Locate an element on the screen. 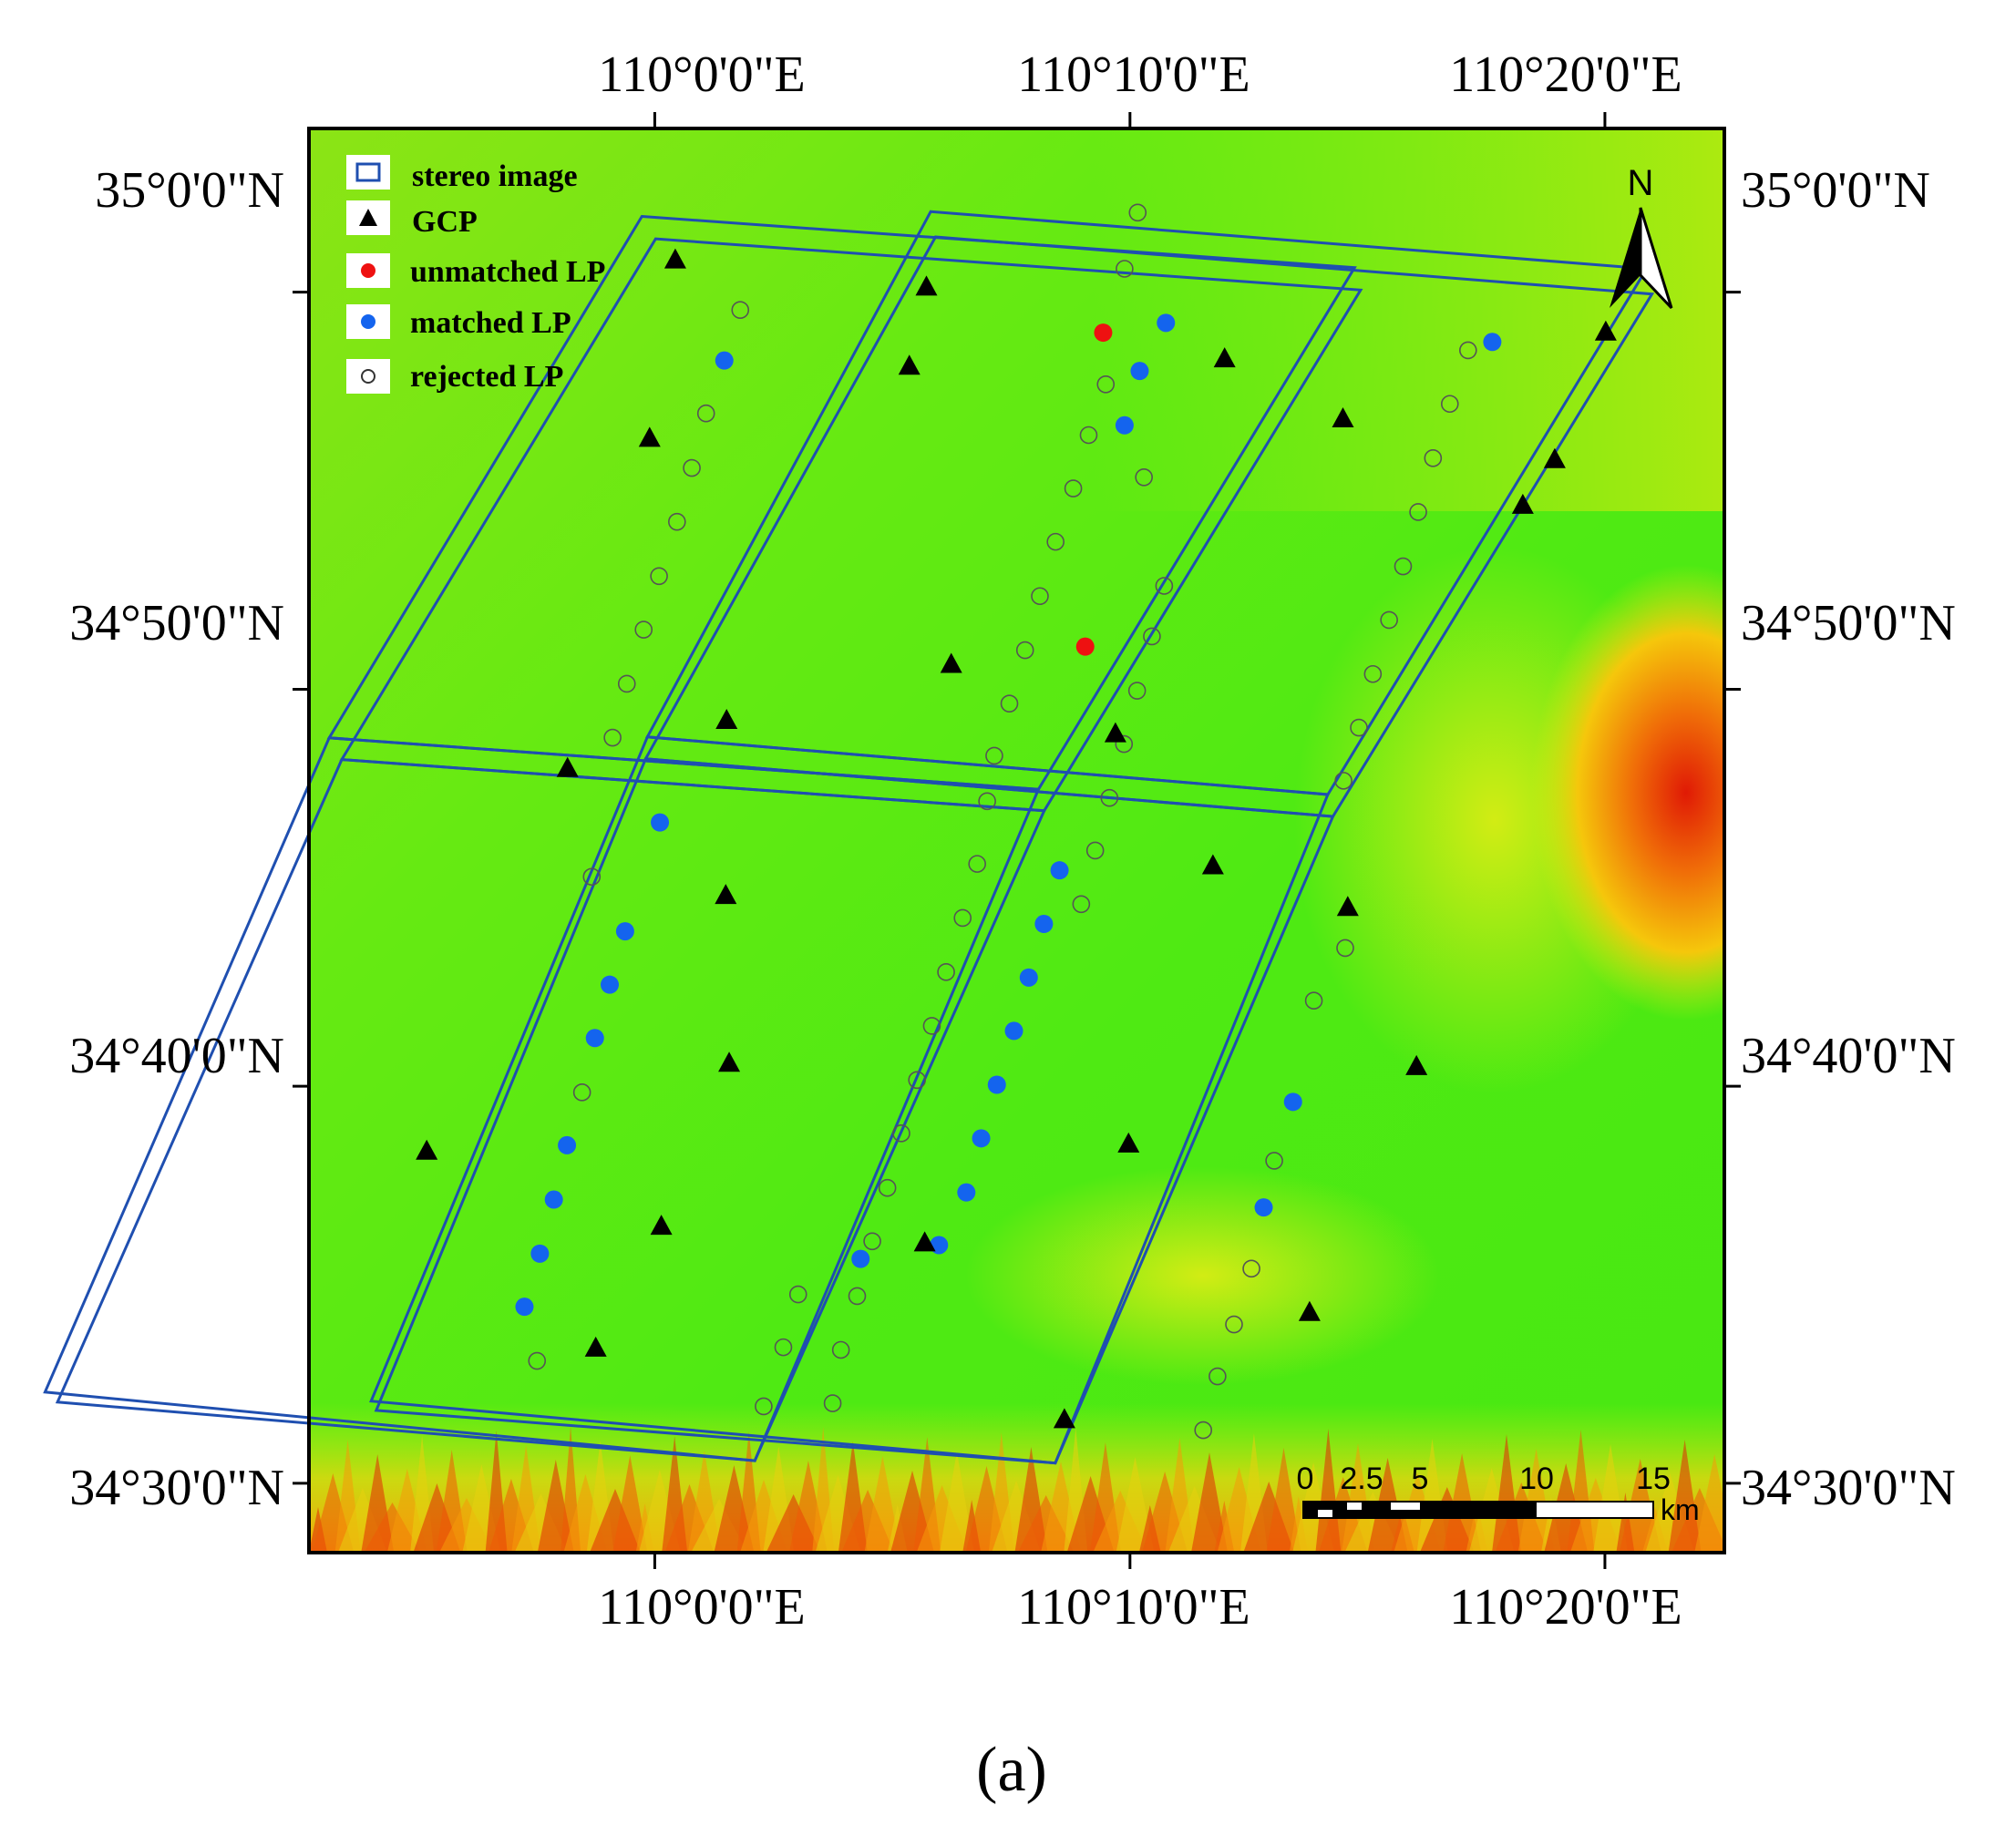 This screenshot has height=1836, width=2016. left-lat-label-2: 34°50'0"N is located at coordinates (176, 623).